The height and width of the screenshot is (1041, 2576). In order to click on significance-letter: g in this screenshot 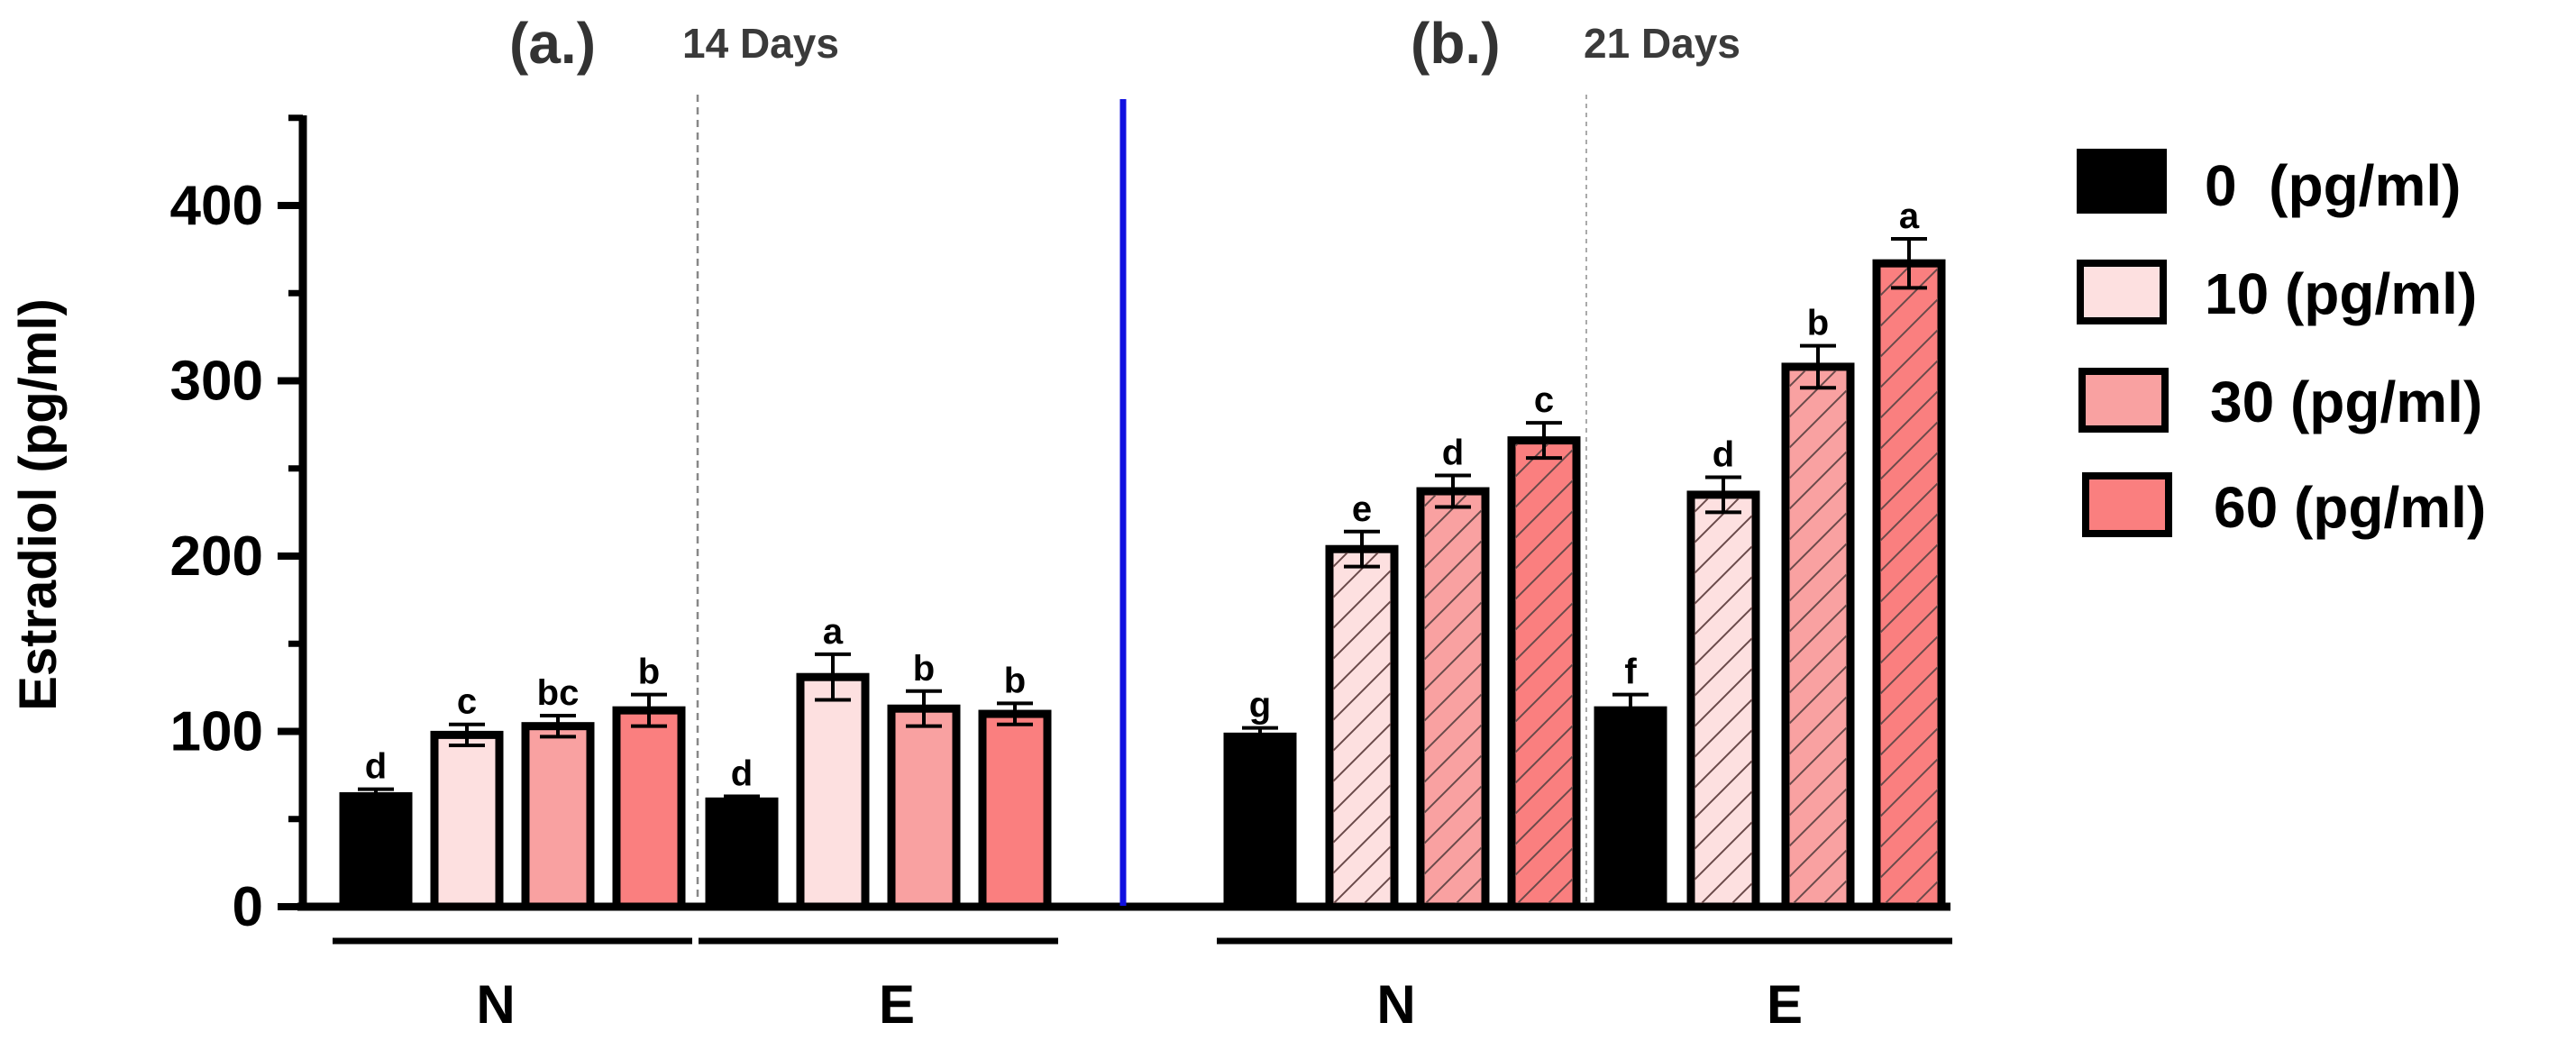, I will do `click(1260, 706)`.